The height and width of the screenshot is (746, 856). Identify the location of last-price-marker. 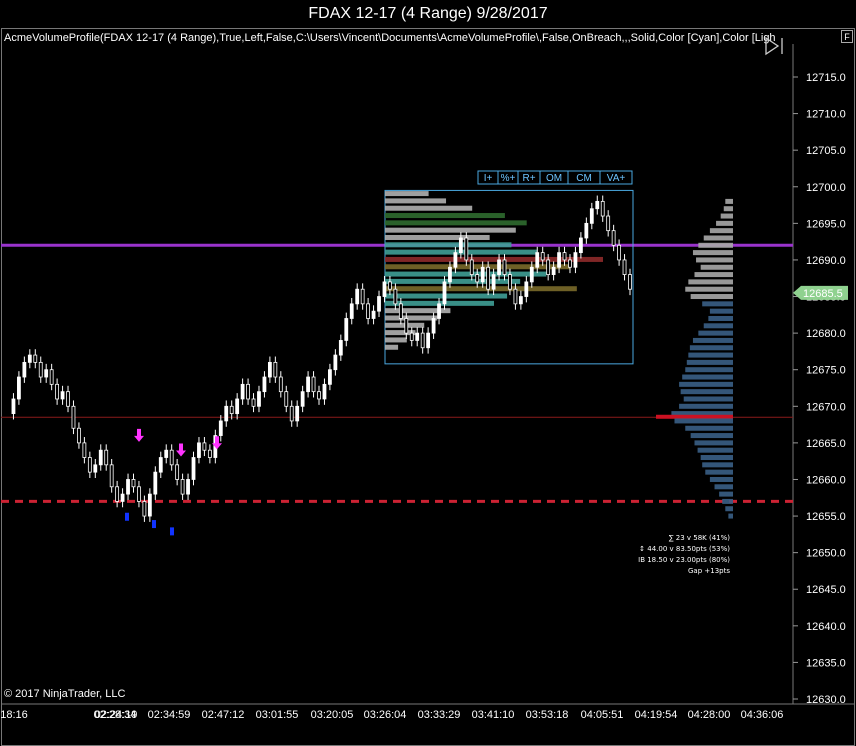
(820, 292).